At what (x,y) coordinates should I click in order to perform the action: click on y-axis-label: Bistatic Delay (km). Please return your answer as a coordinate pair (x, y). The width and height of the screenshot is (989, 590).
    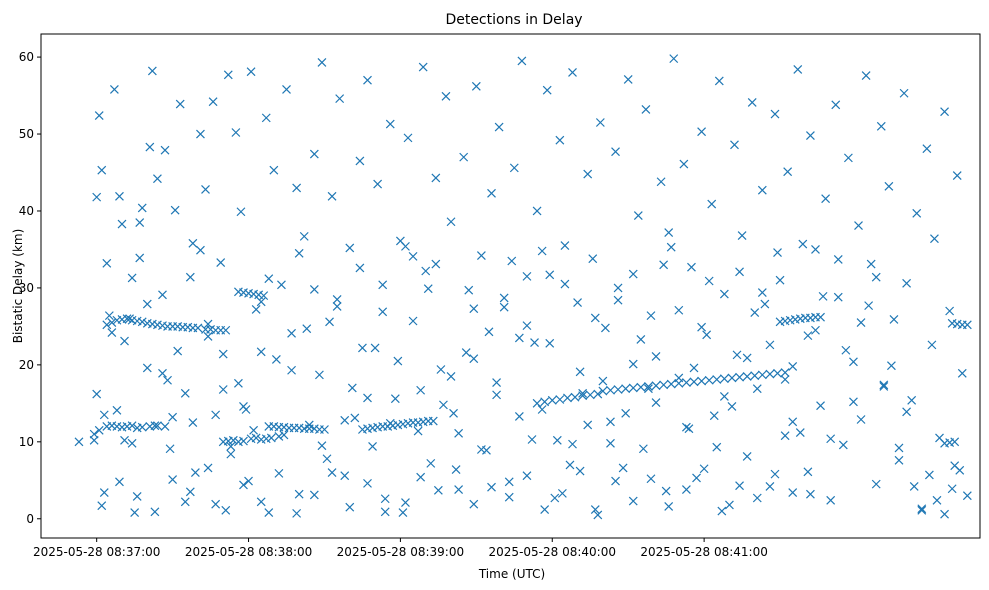
    Looking at the image, I should click on (18, 286).